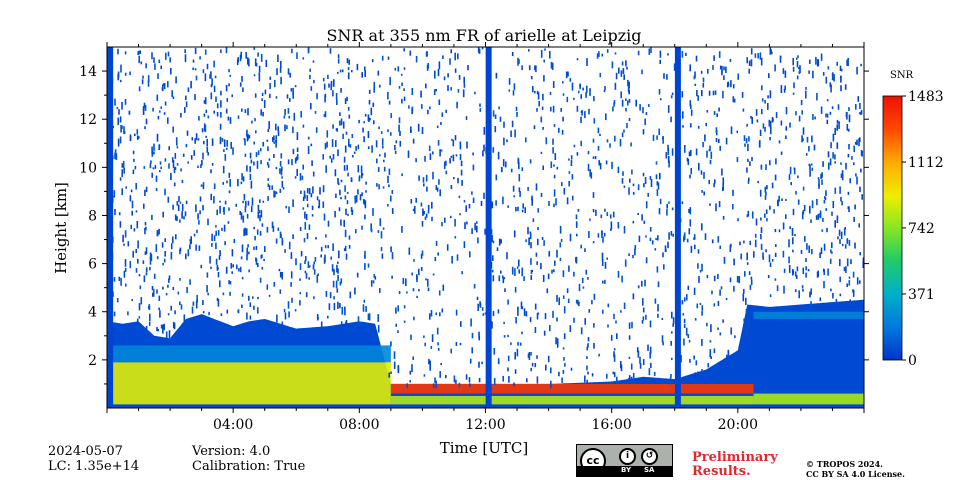  What do you see at coordinates (231, 451) in the screenshot?
I see `footer-version: Version: 4.0` at bounding box center [231, 451].